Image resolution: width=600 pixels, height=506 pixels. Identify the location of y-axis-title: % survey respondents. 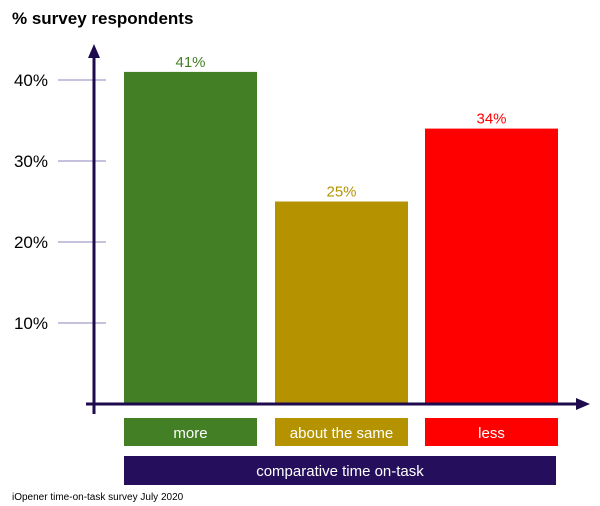
(102, 18).